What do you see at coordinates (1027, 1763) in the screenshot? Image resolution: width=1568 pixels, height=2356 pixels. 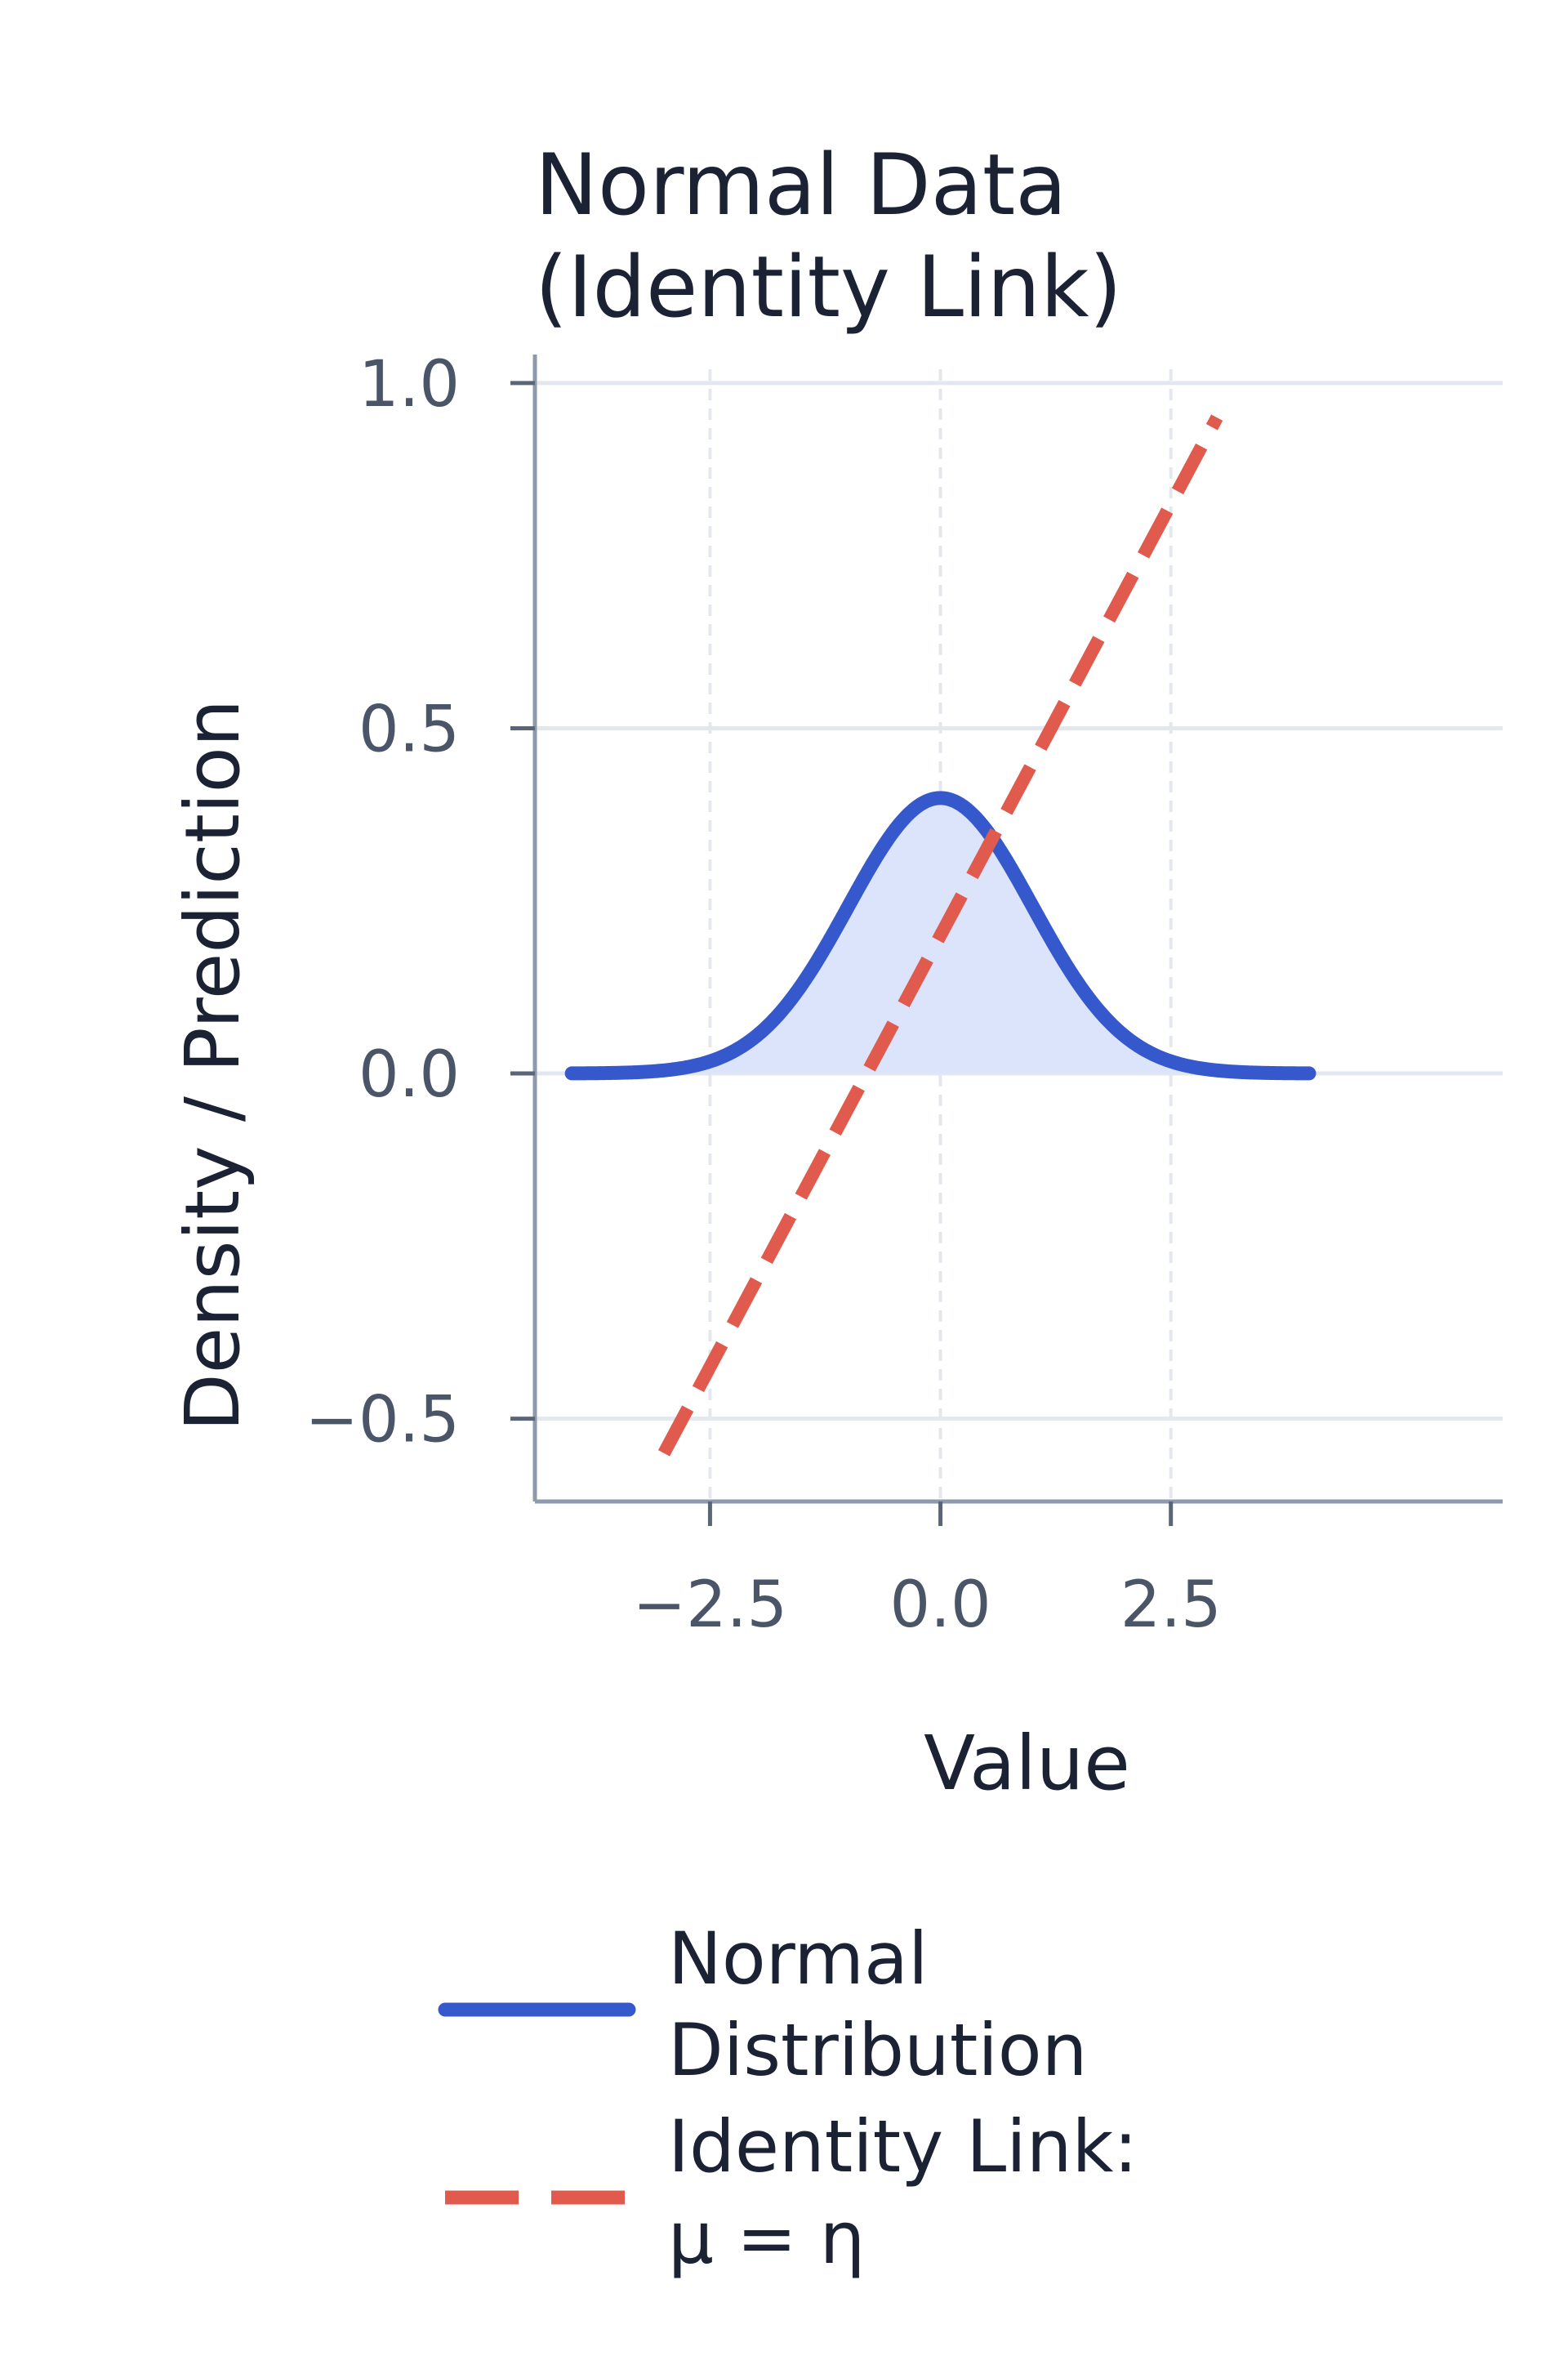 I see `x-axis-label: Value` at bounding box center [1027, 1763].